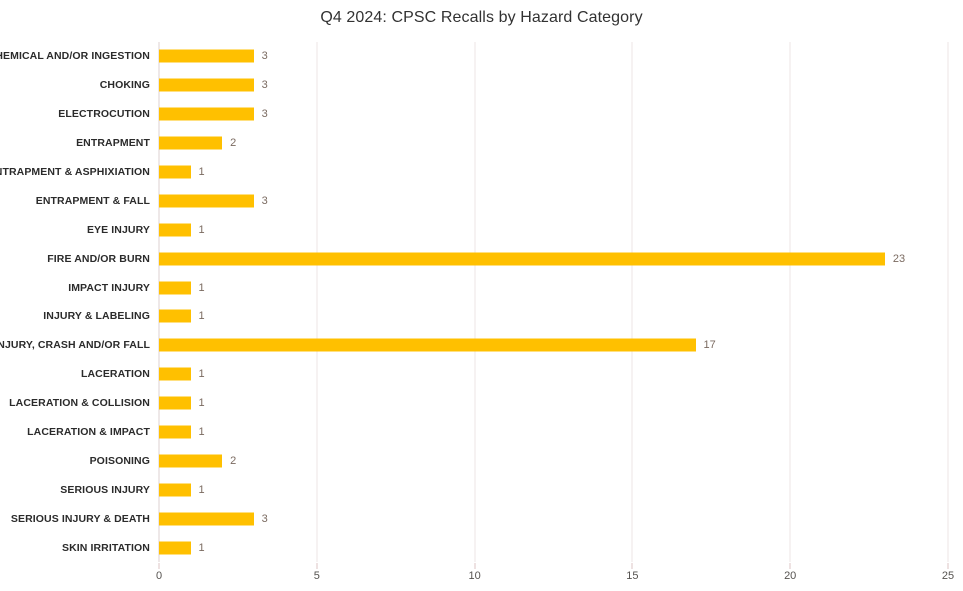 This screenshot has height=591, width=963. What do you see at coordinates (632, 576) in the screenshot?
I see `x-tick-label-15: 15` at bounding box center [632, 576].